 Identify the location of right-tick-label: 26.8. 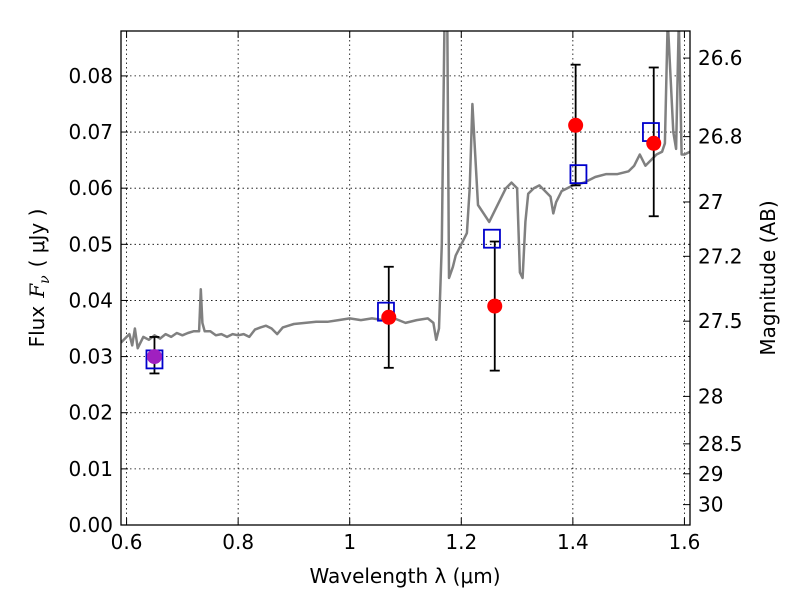
(720, 137).